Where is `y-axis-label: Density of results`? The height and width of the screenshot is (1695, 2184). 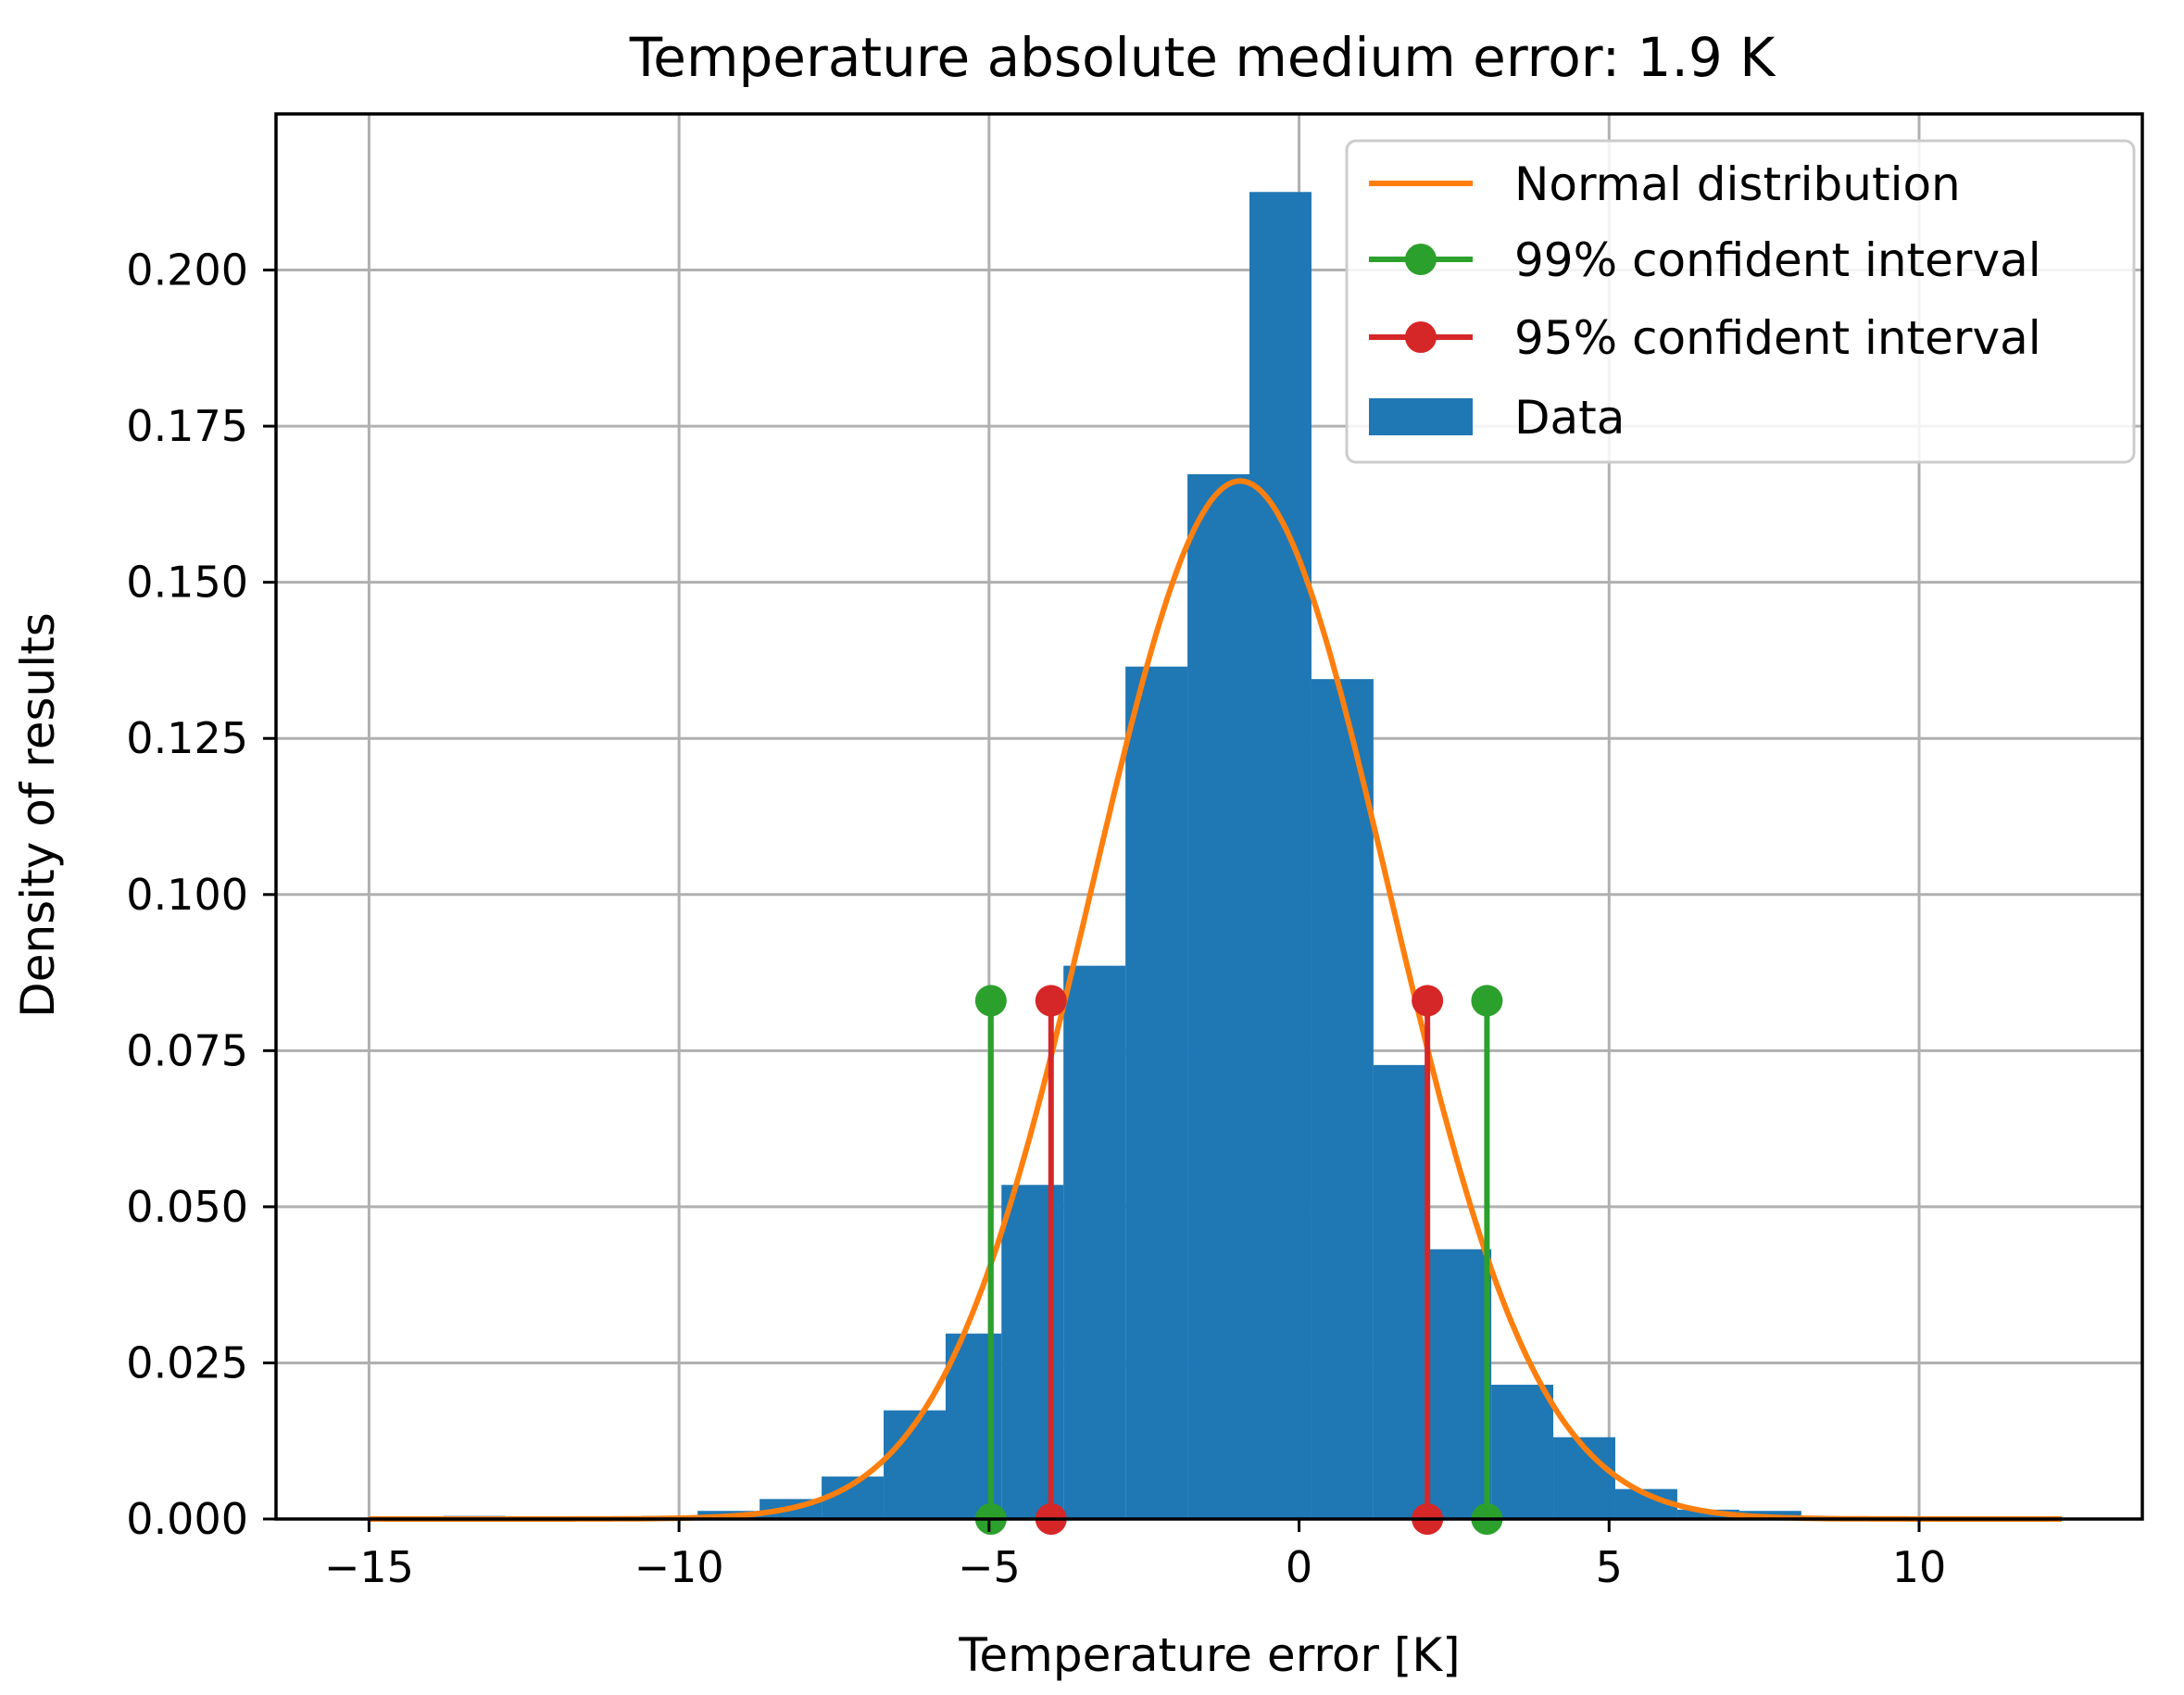 y-axis-label: Density of results is located at coordinates (38, 815).